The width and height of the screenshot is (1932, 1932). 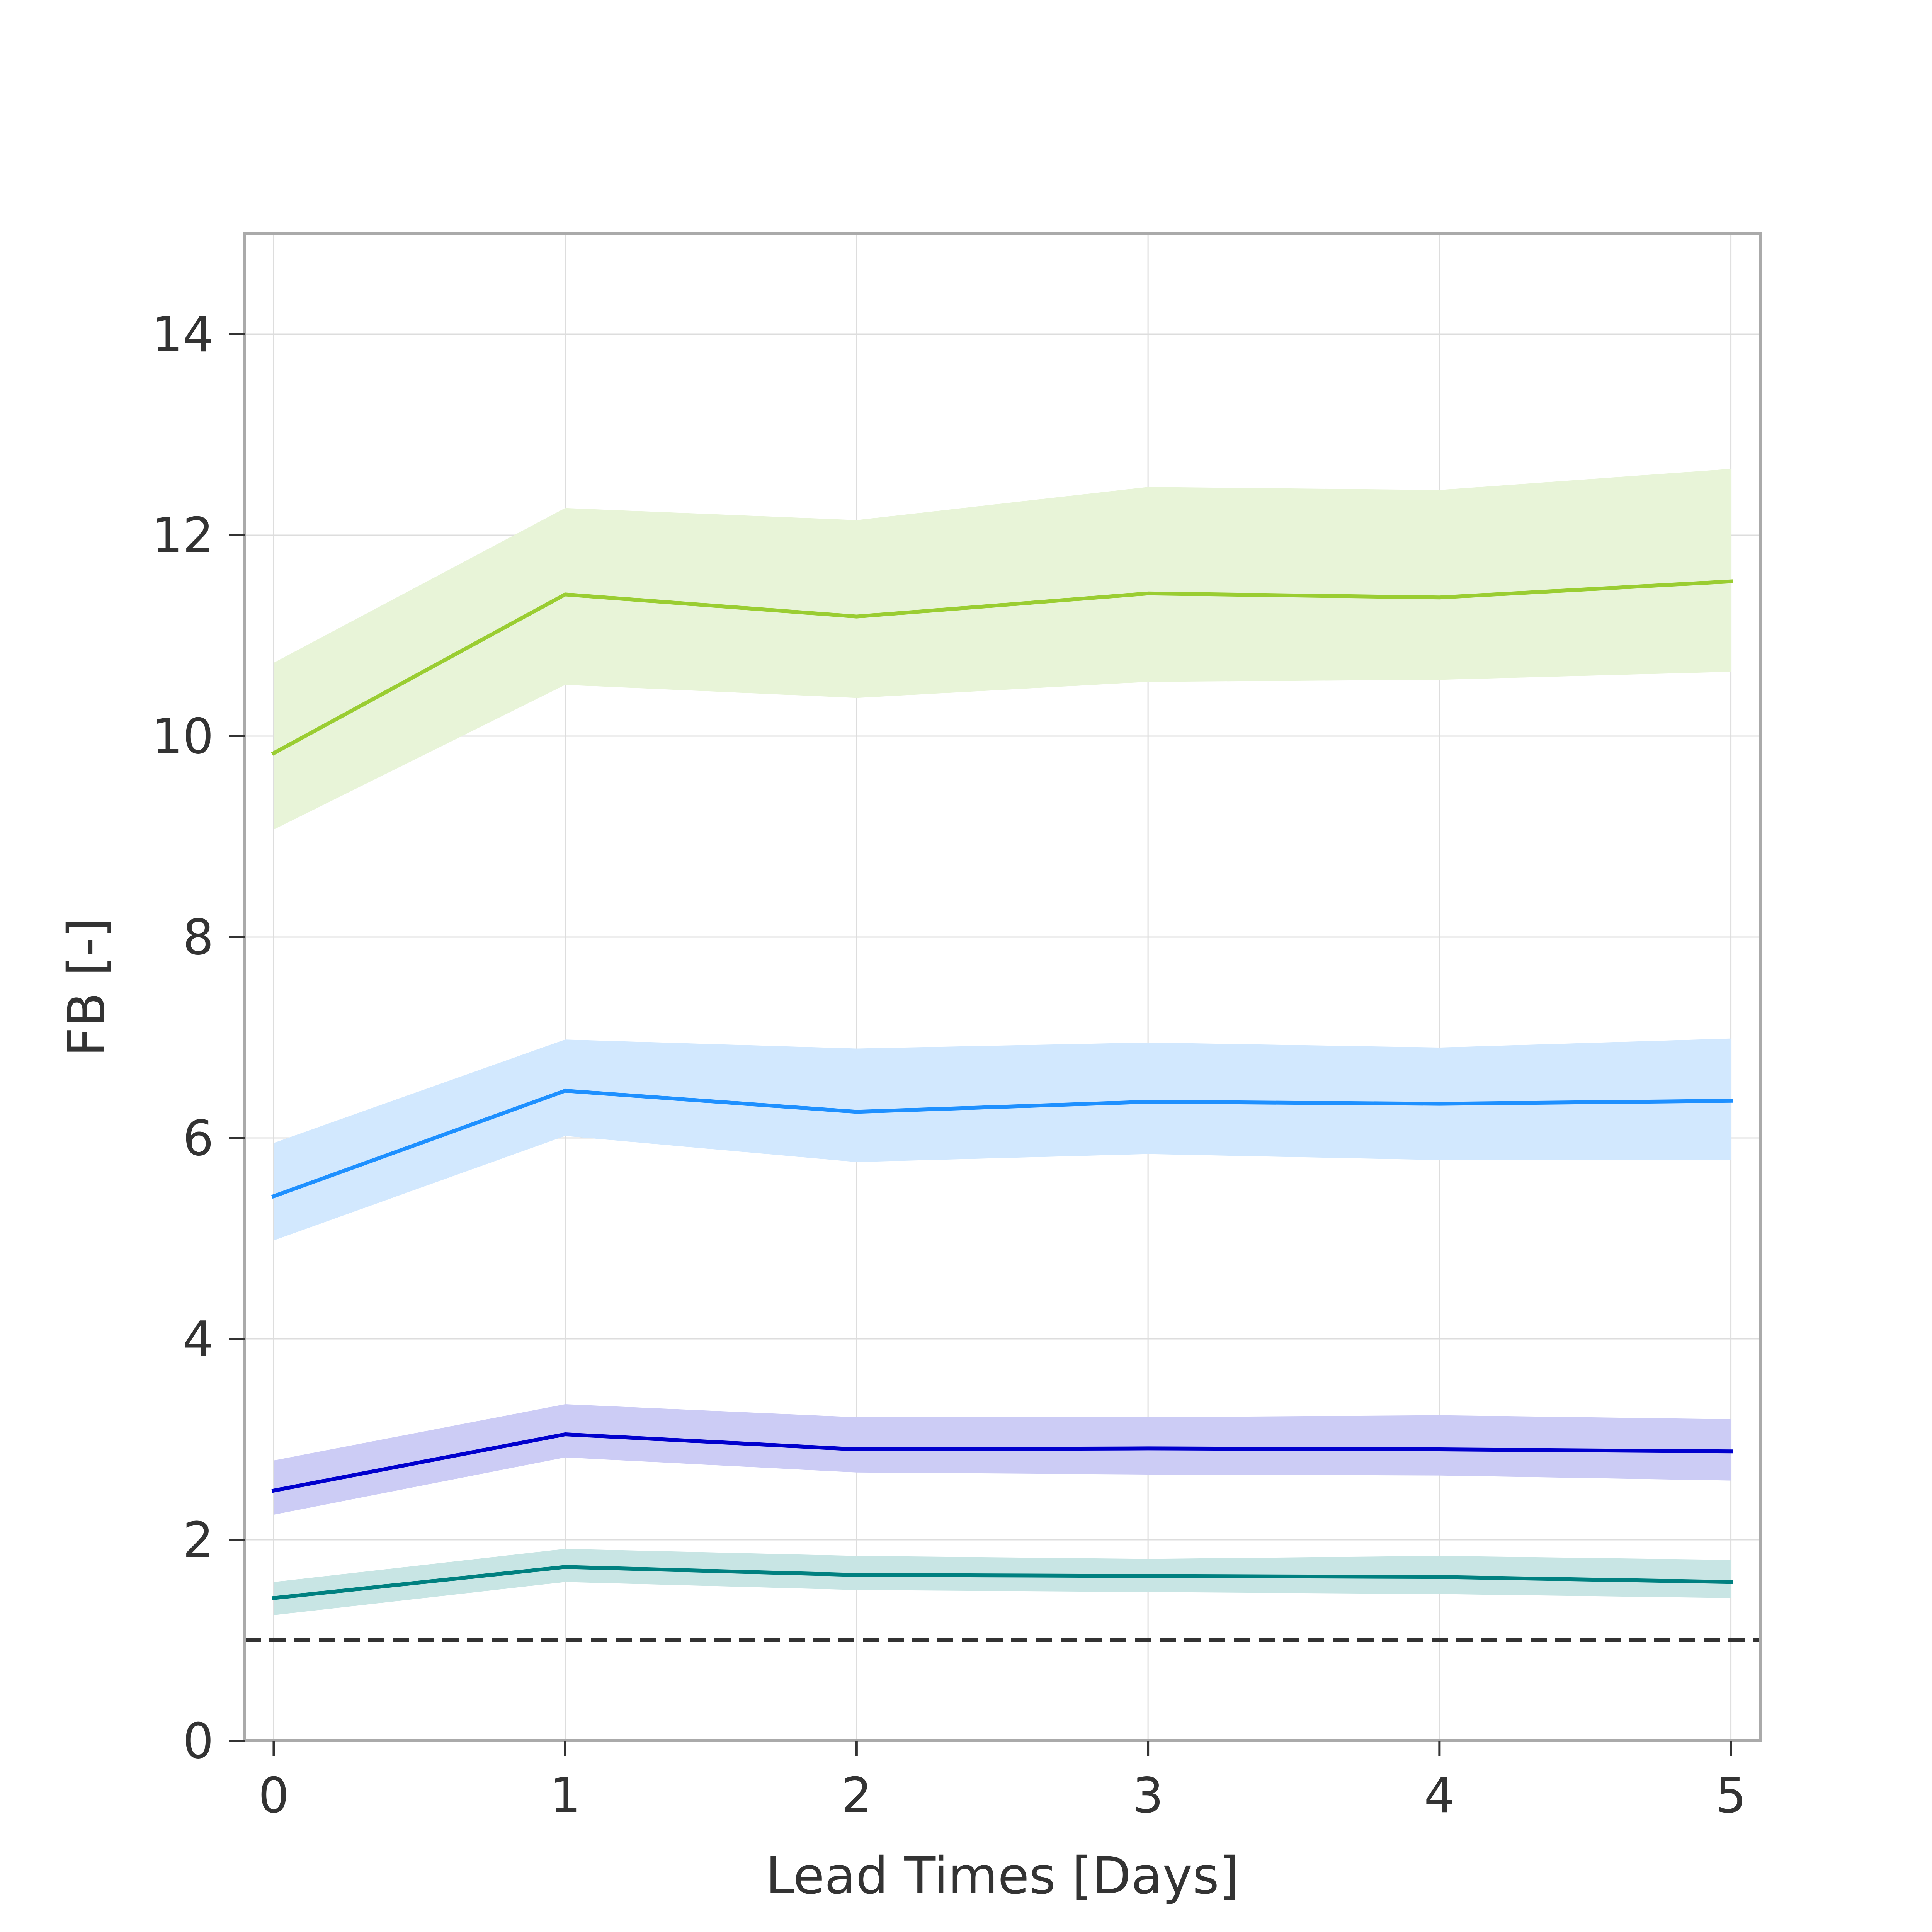 I want to click on series-1-line, so click(x=1002, y=667).